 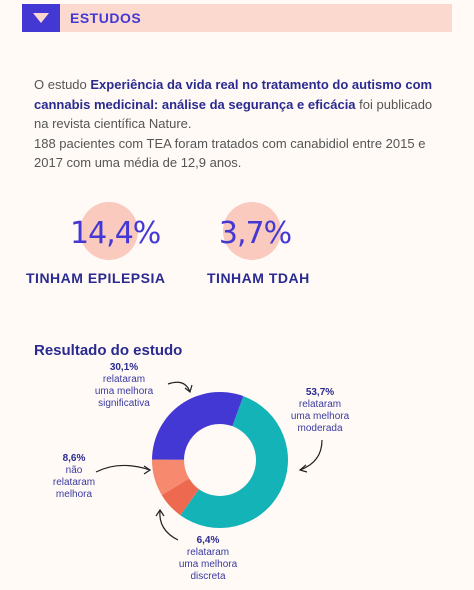 I want to click on stat-epilepsia: 14,4% TINHAM EPILEPSIA, so click(x=95, y=250).